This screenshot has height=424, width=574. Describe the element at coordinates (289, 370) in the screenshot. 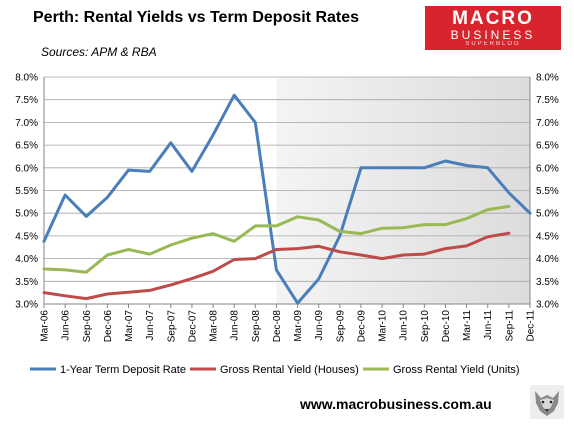

I see `legend-label-2: Gross Rental Yield (Houses)` at that location.